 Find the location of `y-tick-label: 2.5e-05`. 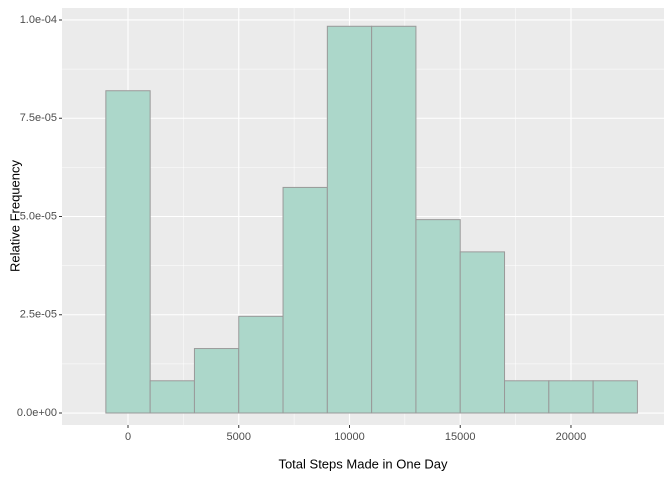

y-tick-label: 2.5e-05 is located at coordinates (38, 315).